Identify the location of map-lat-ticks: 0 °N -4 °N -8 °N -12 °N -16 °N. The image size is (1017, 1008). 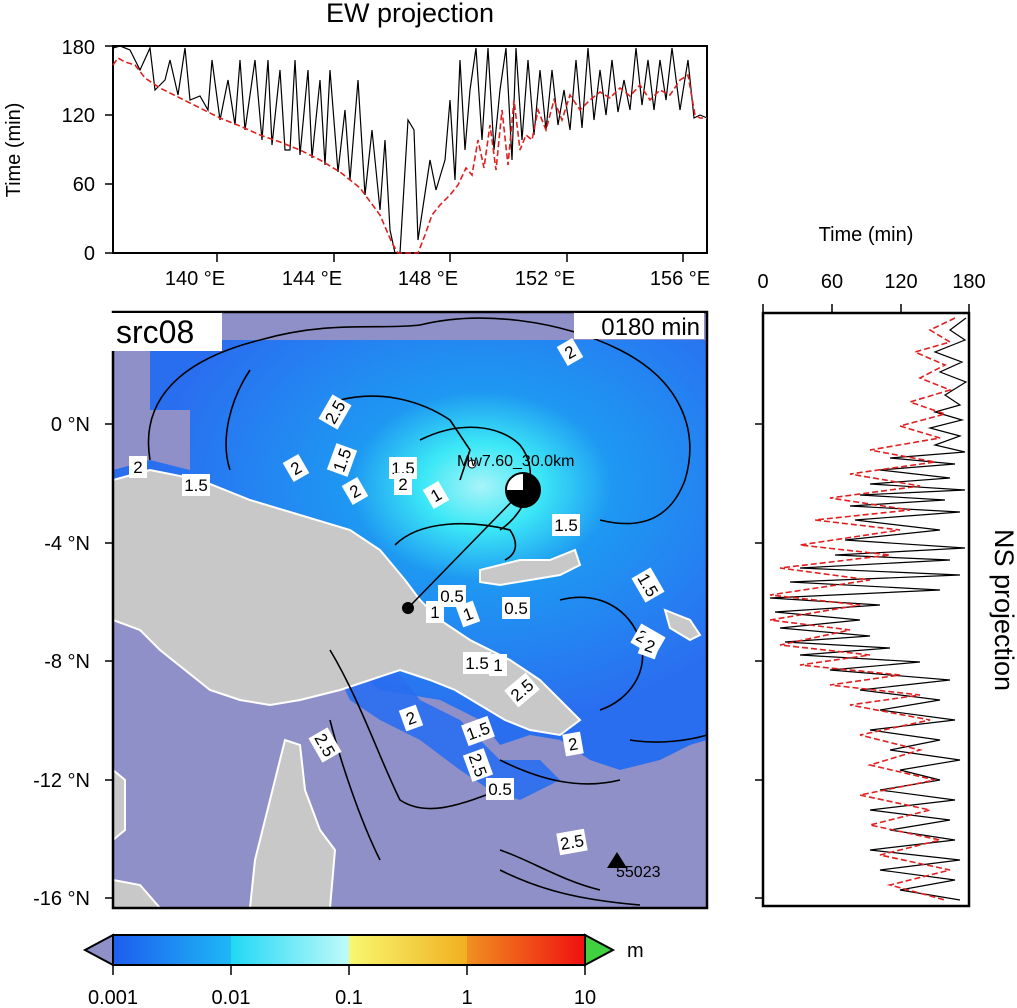
(73, 662).